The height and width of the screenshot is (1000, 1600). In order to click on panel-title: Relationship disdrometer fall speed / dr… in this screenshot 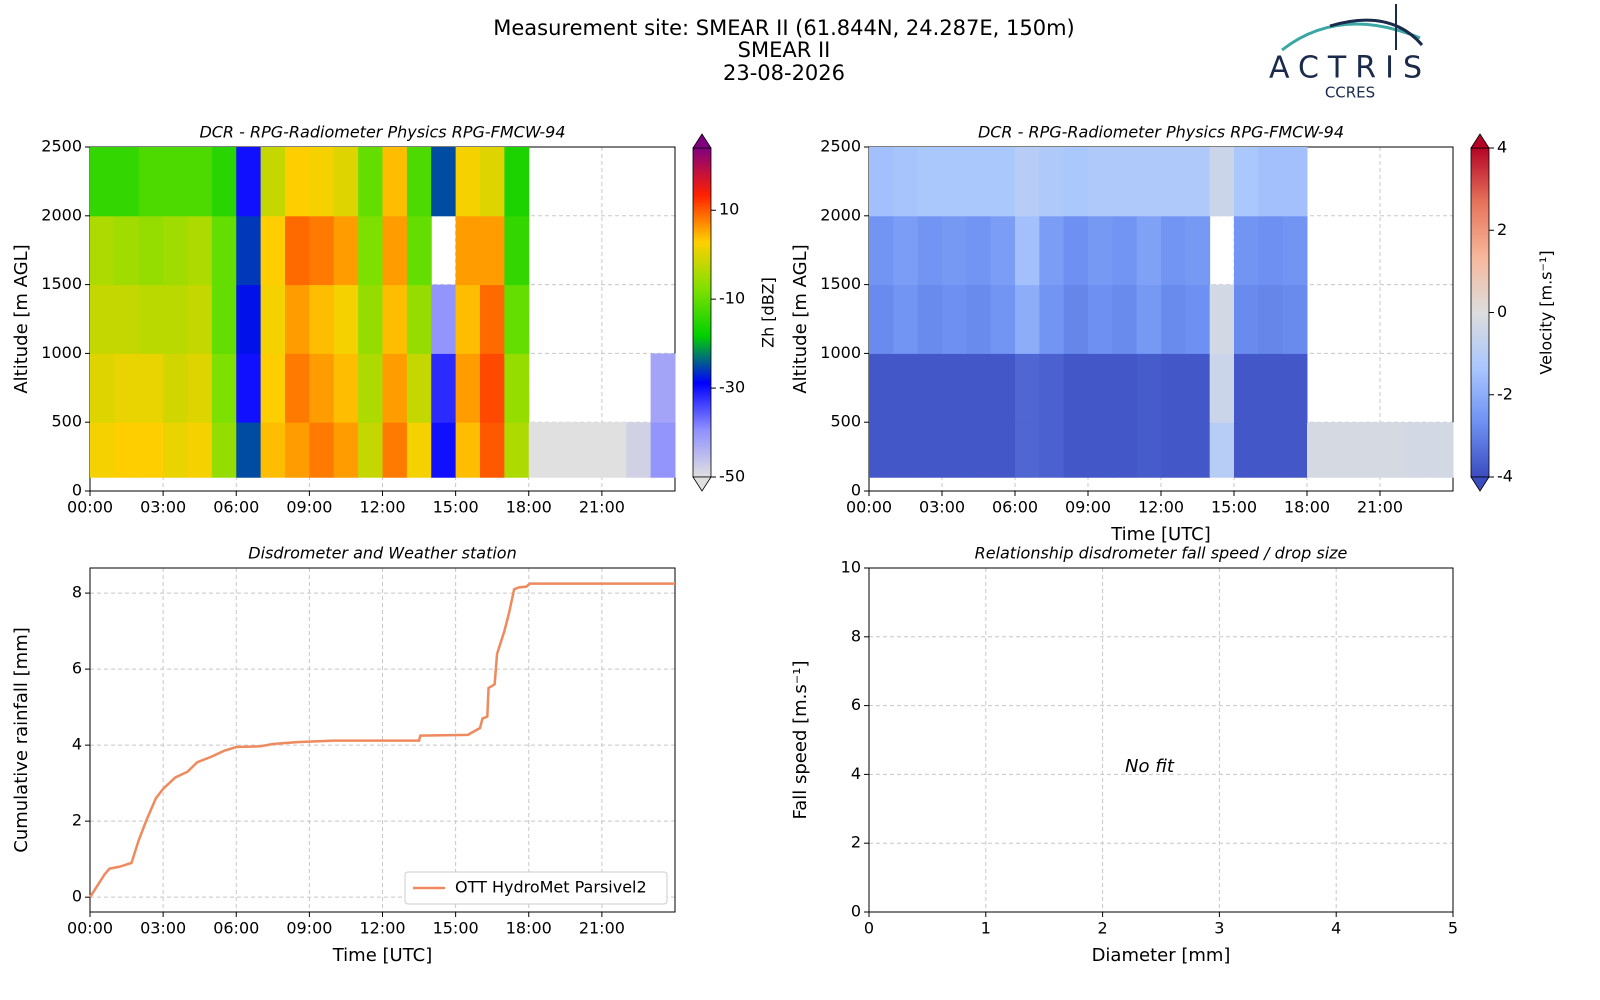, I will do `click(1161, 553)`.